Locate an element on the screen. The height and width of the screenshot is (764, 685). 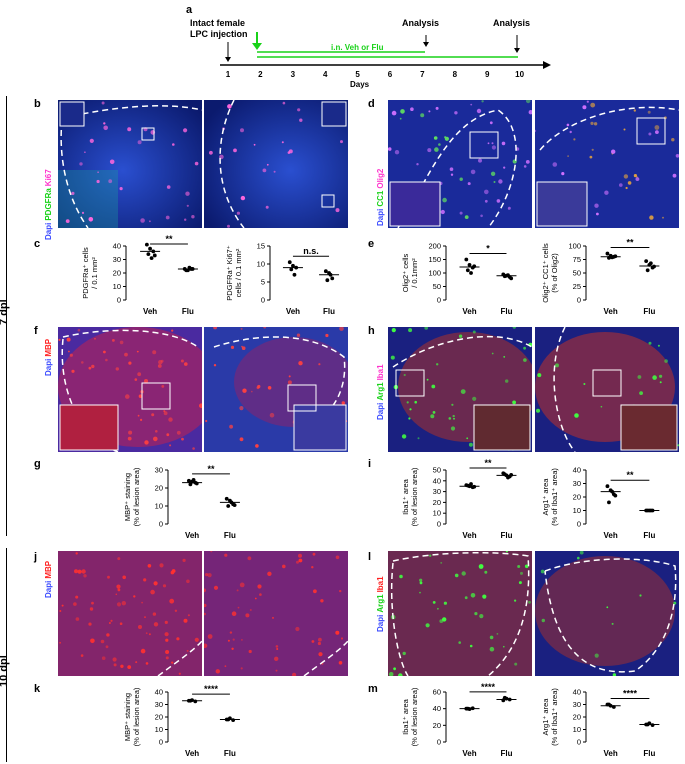
days-label: Days is located at coordinates (360, 84).